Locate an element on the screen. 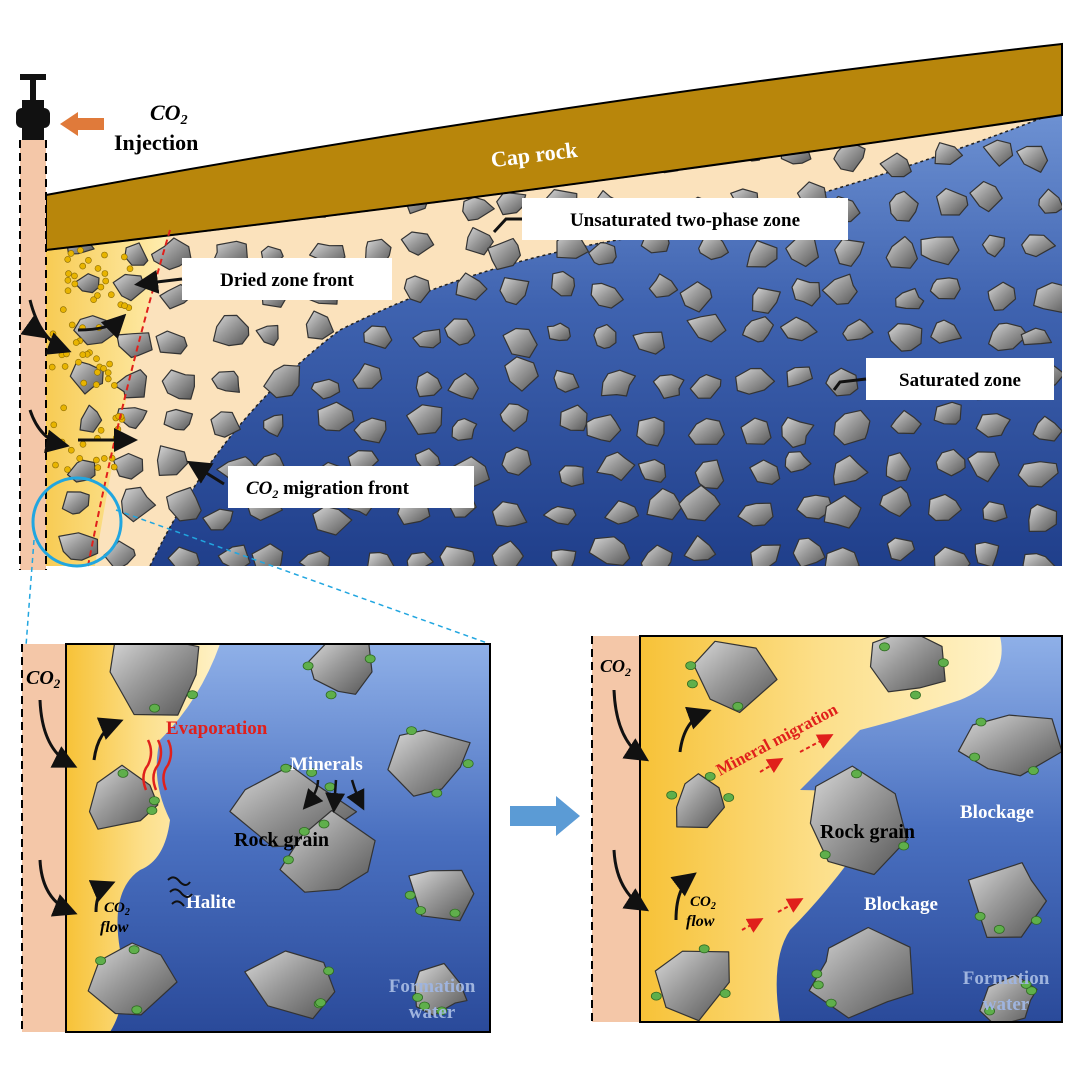 This screenshot has height=1080, width=1080. wellhead-valve-icon is located at coordinates (33, 107).